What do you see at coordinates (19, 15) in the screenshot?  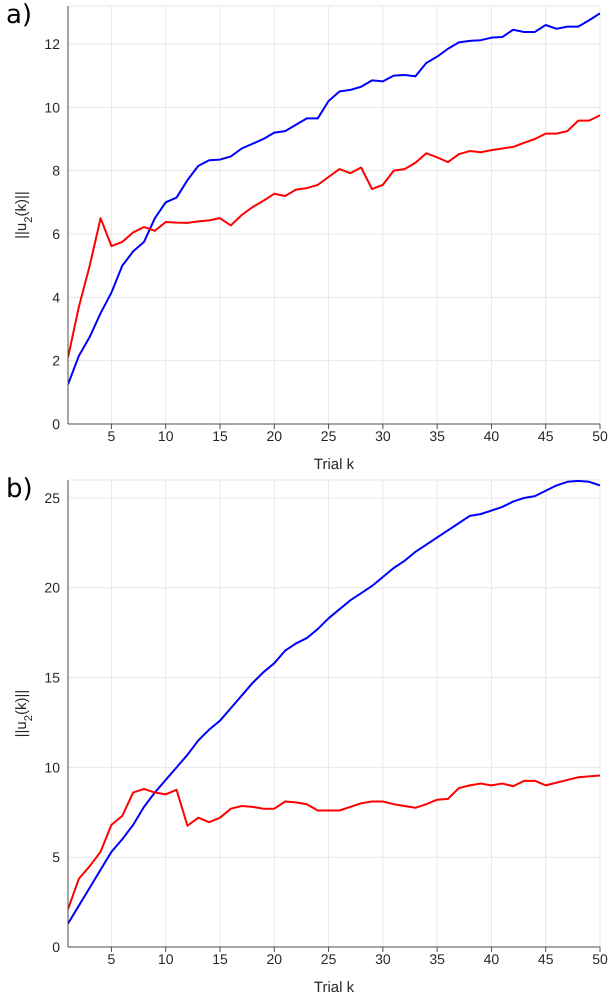 I see `chart-title: a)` at bounding box center [19, 15].